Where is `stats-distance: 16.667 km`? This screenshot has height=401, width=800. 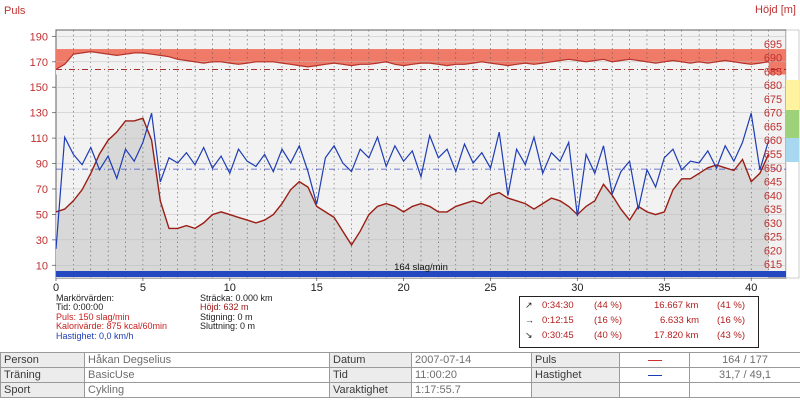 stats-distance: 16.667 km is located at coordinates (676, 305).